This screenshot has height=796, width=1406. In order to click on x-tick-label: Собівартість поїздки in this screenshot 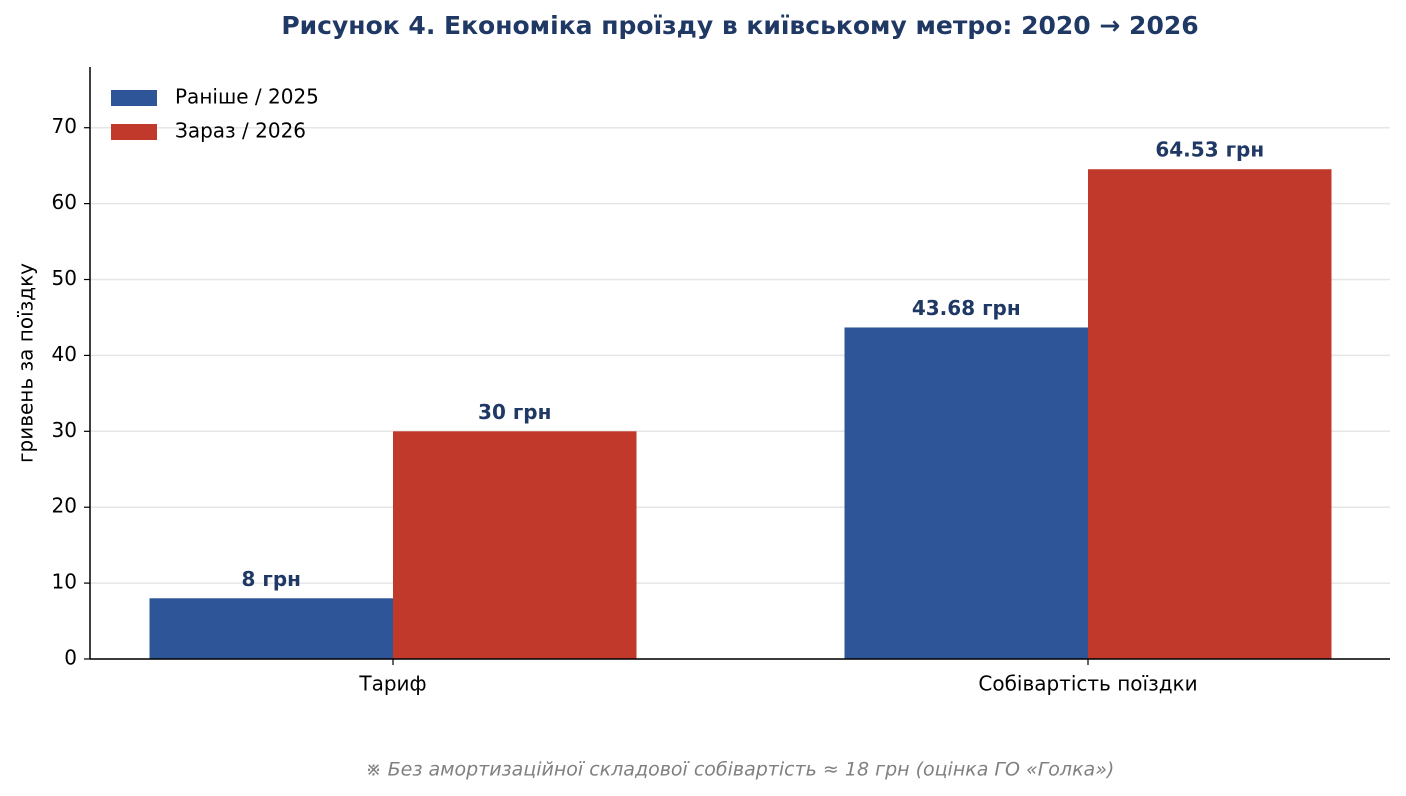, I will do `click(1087, 684)`.